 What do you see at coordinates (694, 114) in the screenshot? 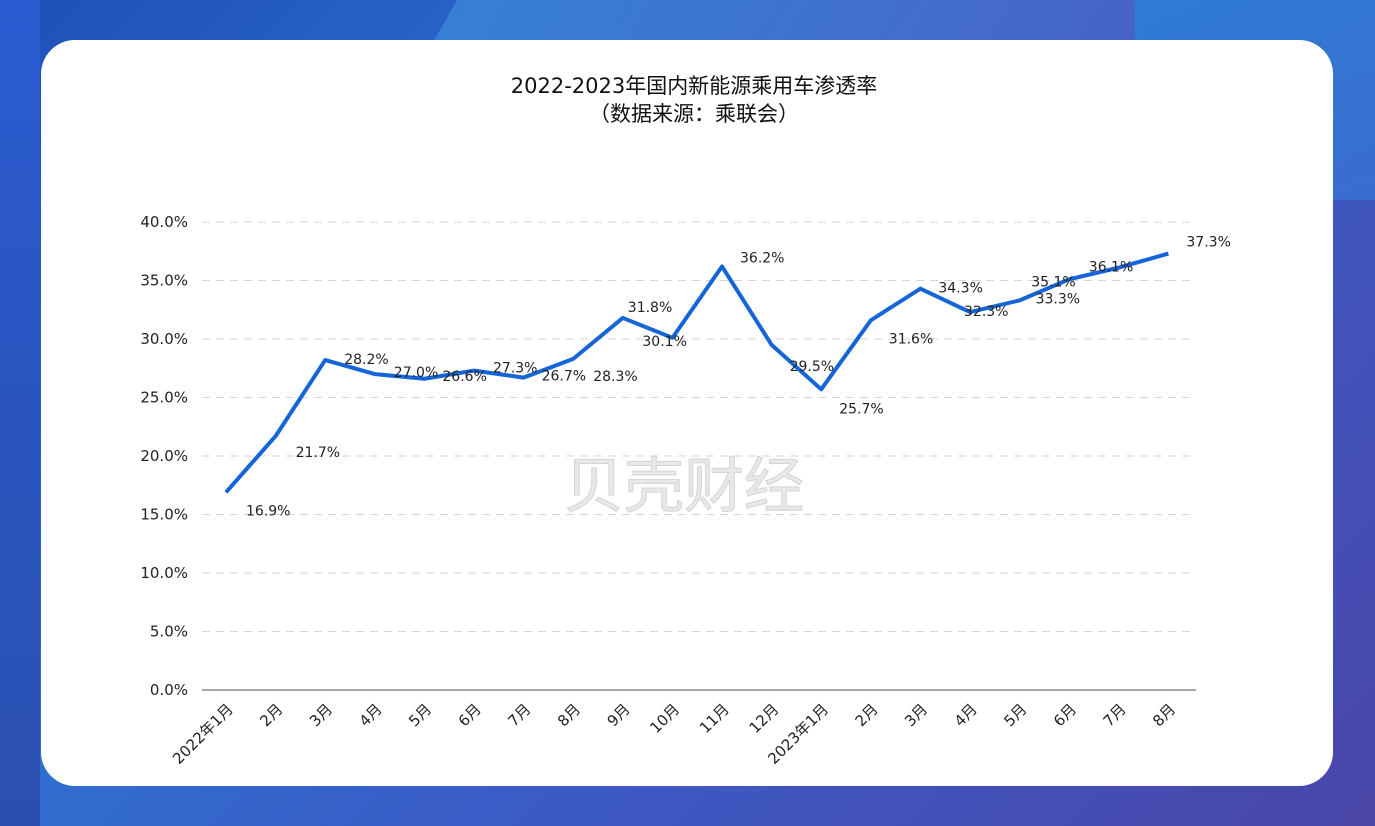
I see `chart-subtitle: （数据来源：乘联会）` at bounding box center [694, 114].